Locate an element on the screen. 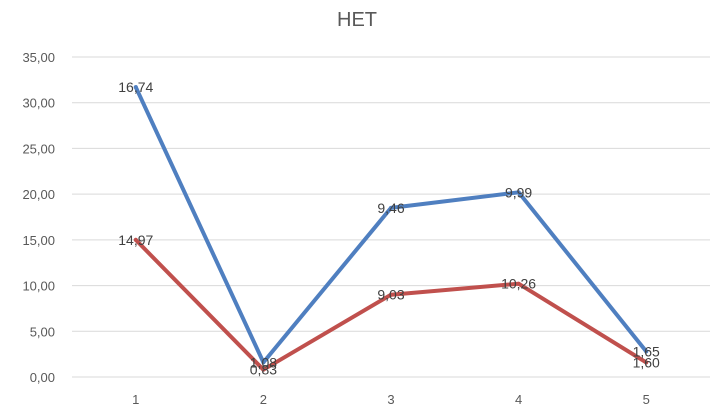 The width and height of the screenshot is (714, 416). y-tick-label: 0,00 is located at coordinates (42, 377).